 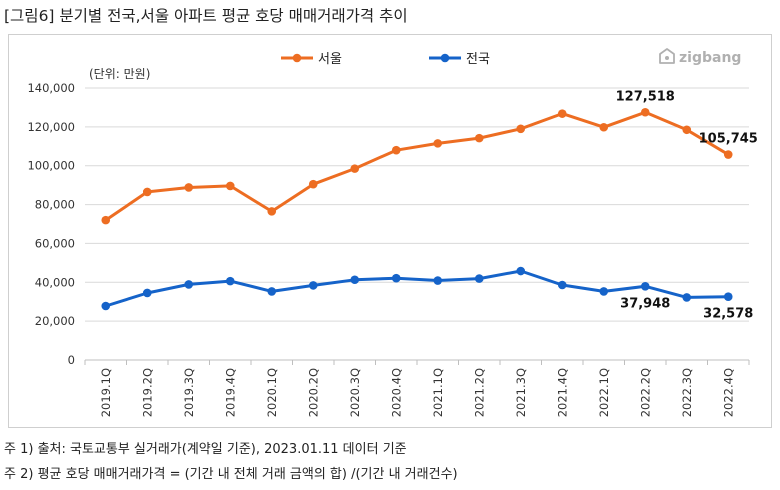 What do you see at coordinates (55, 243) in the screenshot?
I see `y-tick-label: 60,000` at bounding box center [55, 243].